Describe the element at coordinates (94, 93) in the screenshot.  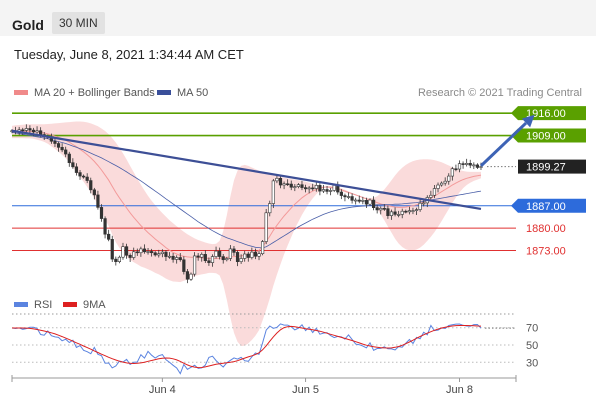
I see `bollinger-legend-label: MA 20 + Bollinger Bands` at that location.